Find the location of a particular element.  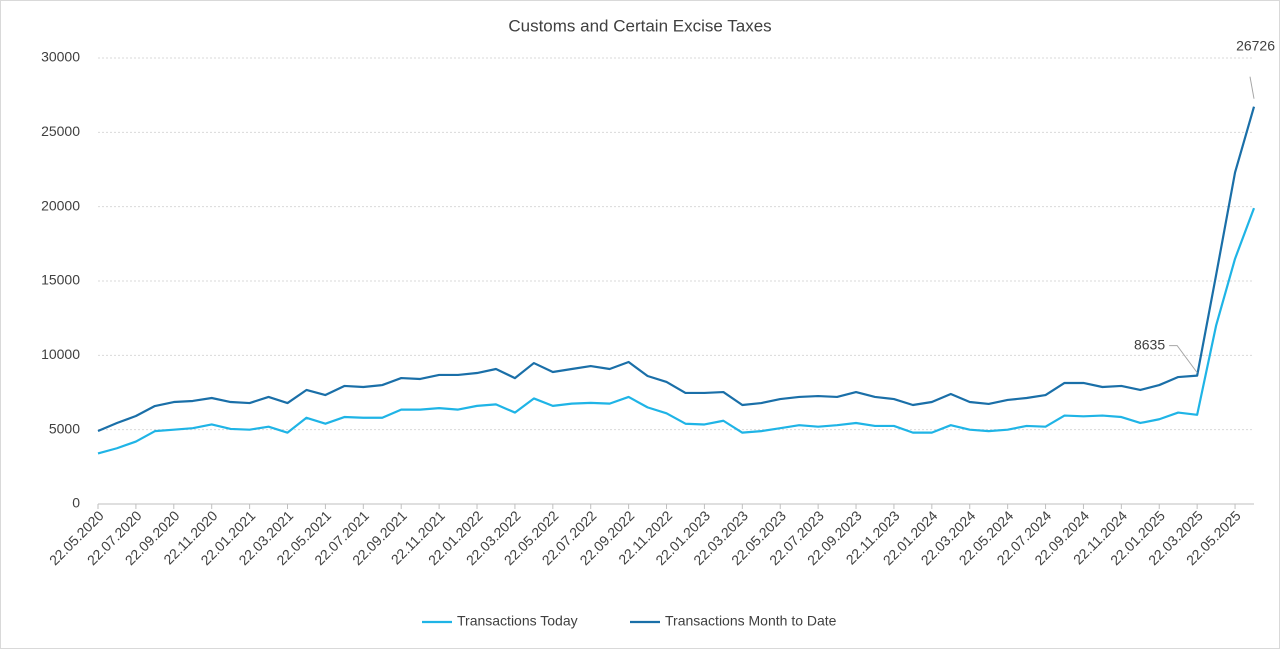

chart-title: Customs and Certain Excise Taxes is located at coordinates (639, 25).